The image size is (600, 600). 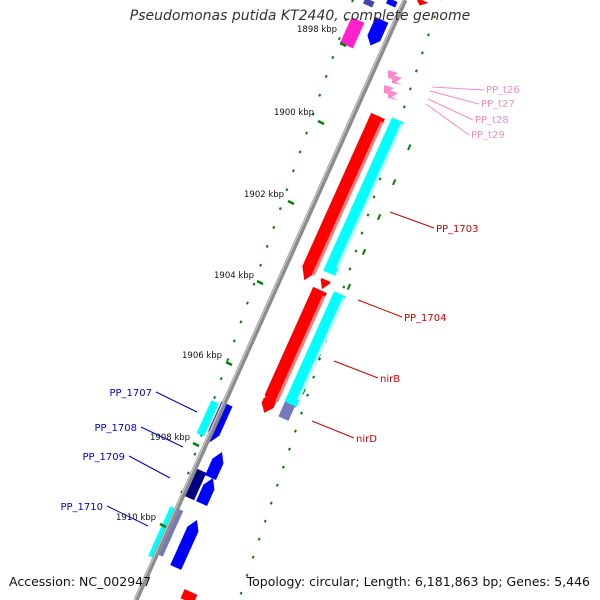 What do you see at coordinates (149, 467) in the screenshot?
I see `gene-label-pp1709-leader` at bounding box center [149, 467].